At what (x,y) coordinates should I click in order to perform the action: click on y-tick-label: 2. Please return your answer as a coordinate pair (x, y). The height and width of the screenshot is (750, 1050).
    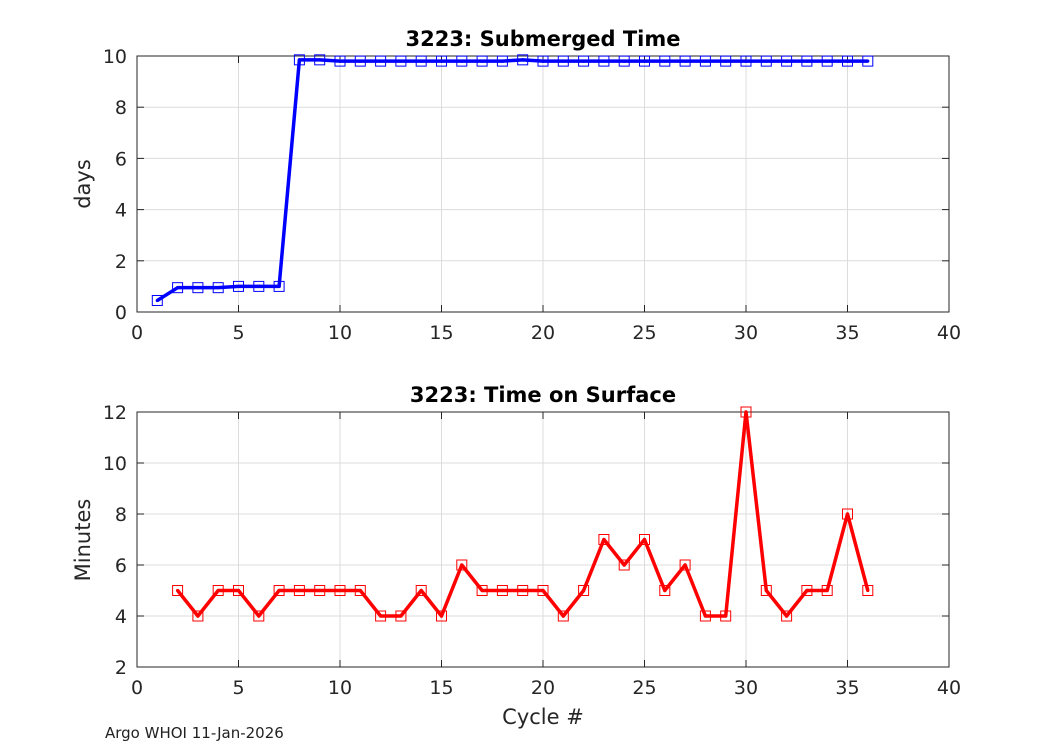
    Looking at the image, I should click on (121, 668).